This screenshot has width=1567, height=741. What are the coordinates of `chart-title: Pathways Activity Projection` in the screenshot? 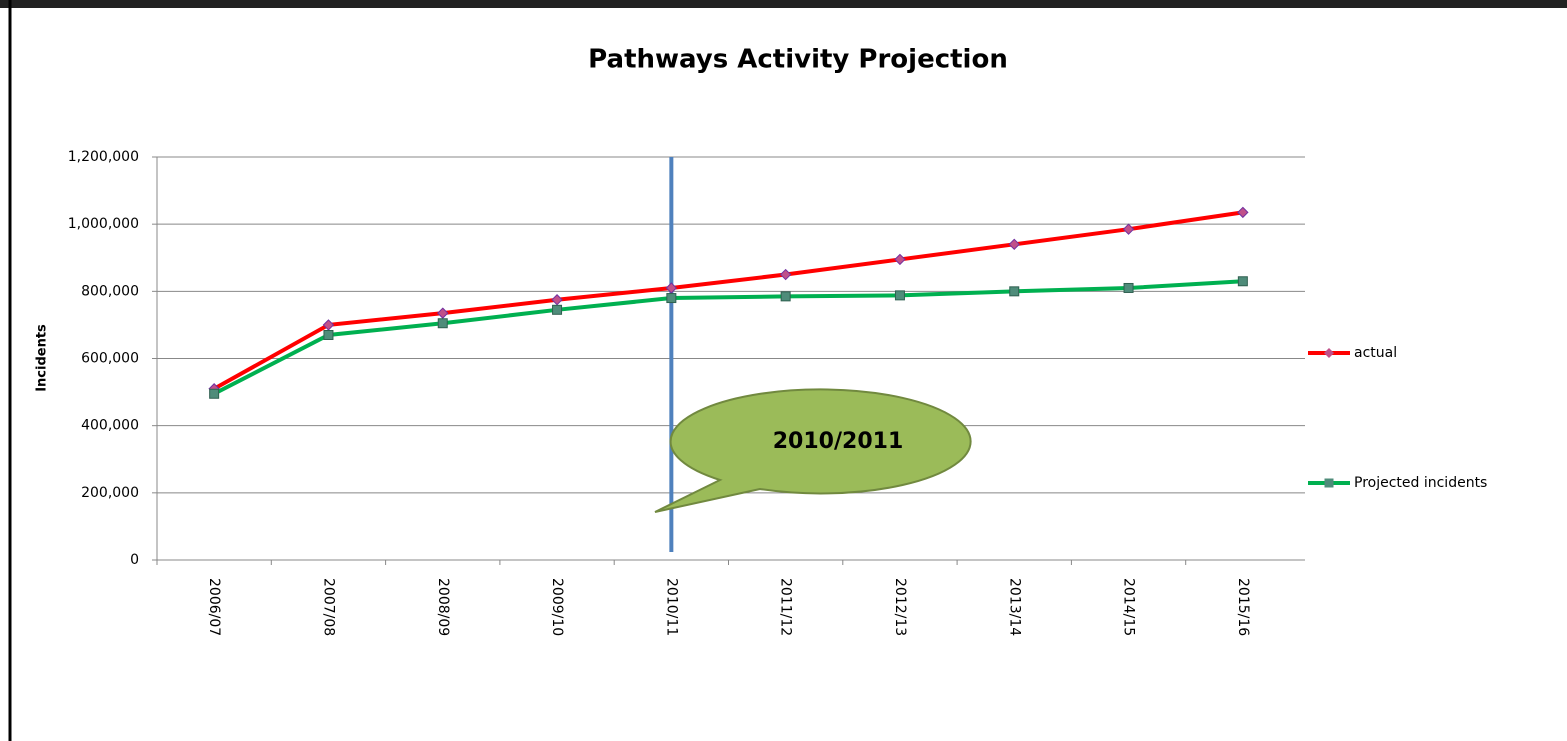 It's located at (798, 60).